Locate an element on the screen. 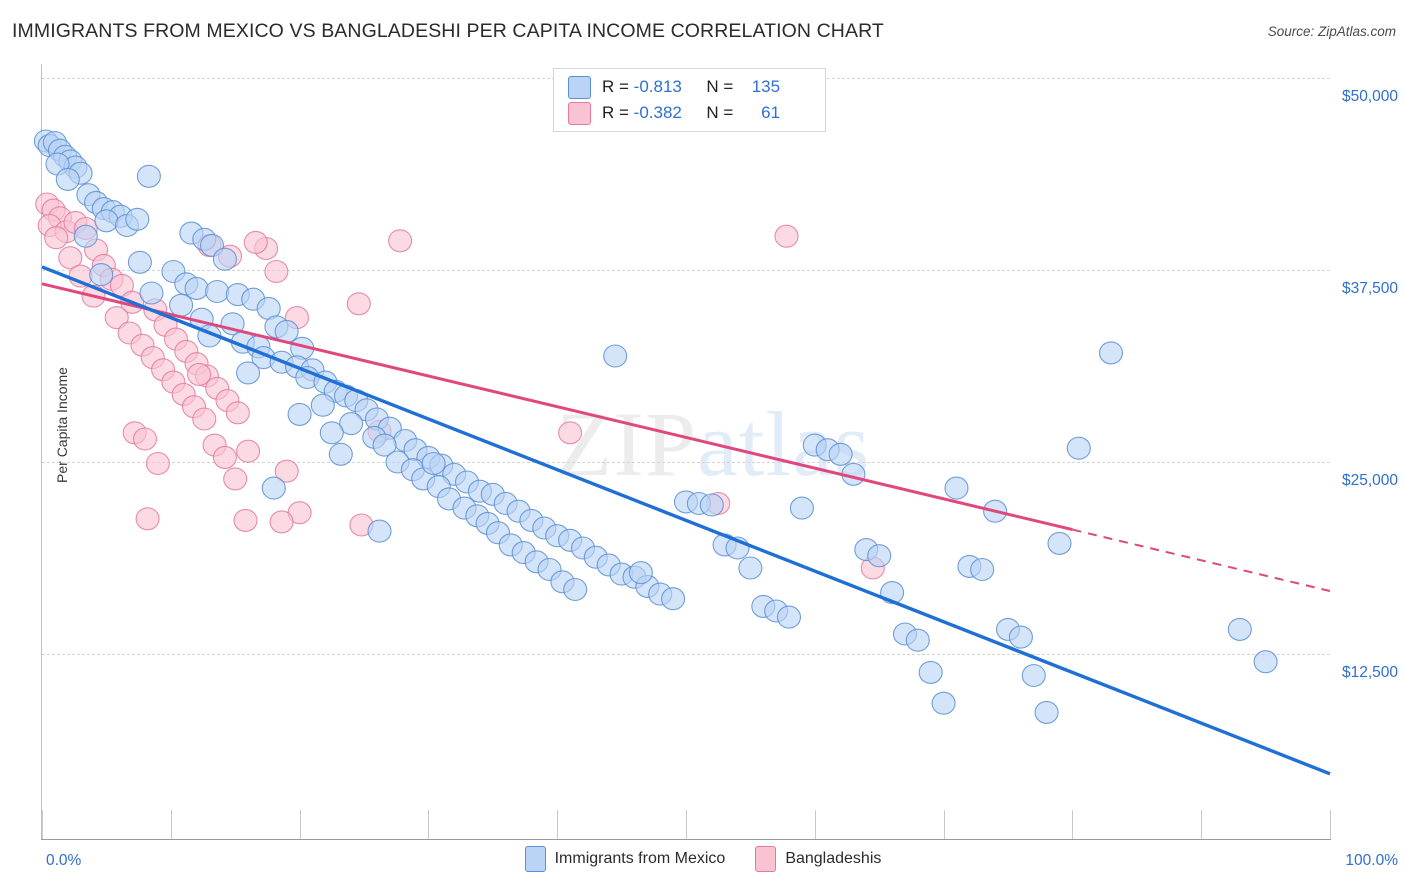 The height and width of the screenshot is (892, 1406). x-axis-min-label: 0.0% is located at coordinates (64, 860).